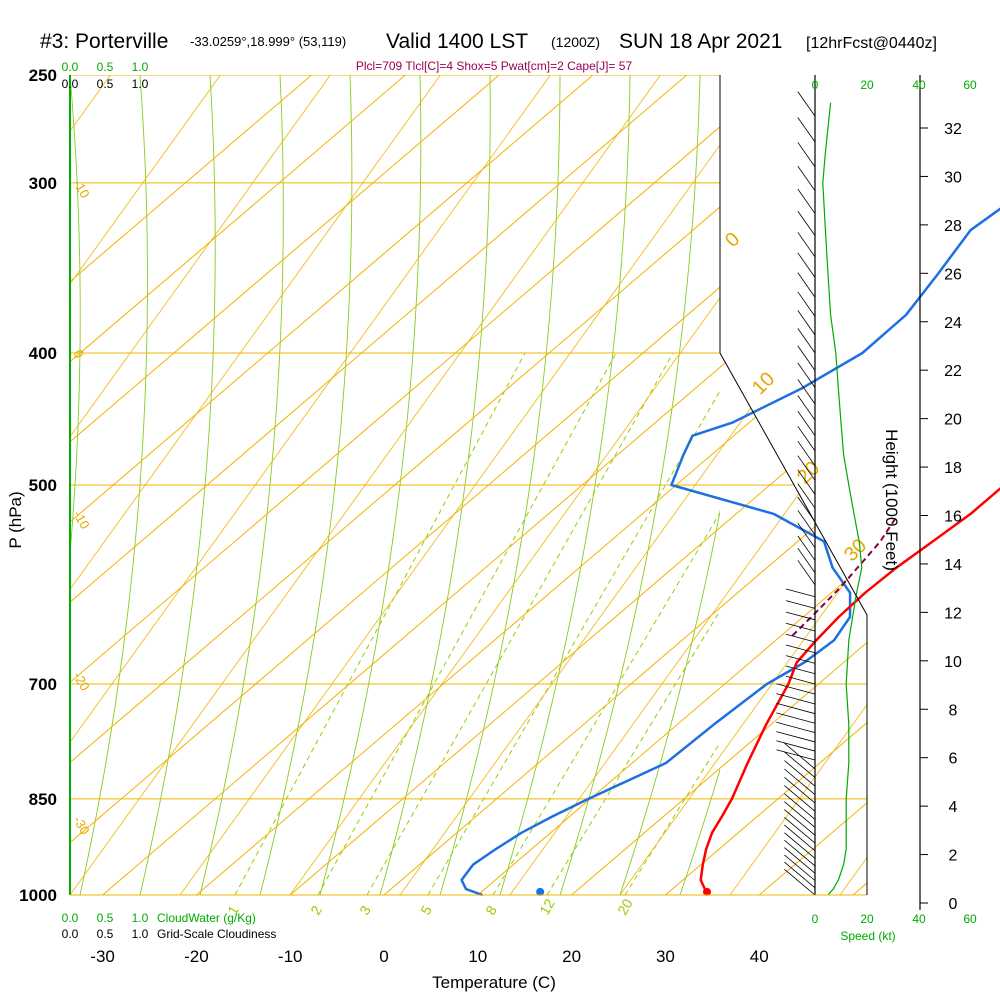  What do you see at coordinates (970, 85) in the screenshot?
I see `speed-tick-top: 60` at bounding box center [970, 85].